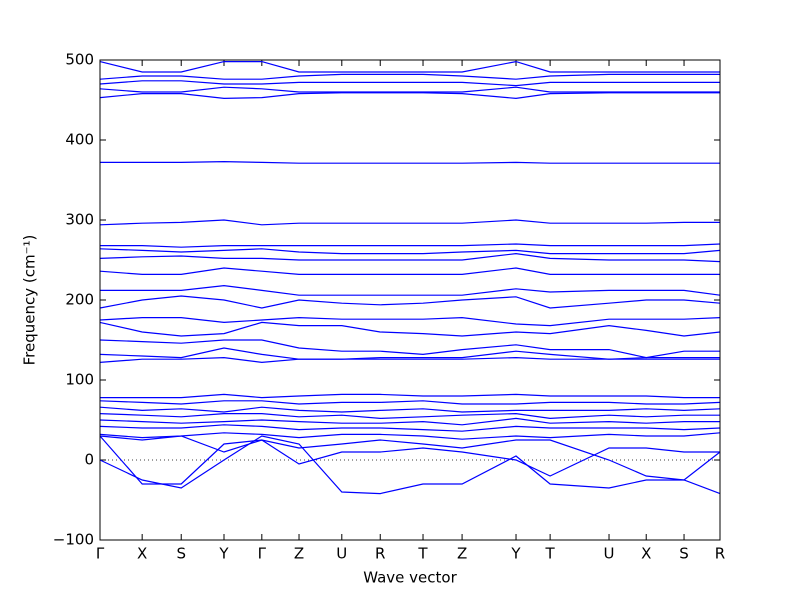 This screenshot has width=800, height=600. I want to click on y-axis-label: Frequency (cm⁻¹), so click(30, 300).